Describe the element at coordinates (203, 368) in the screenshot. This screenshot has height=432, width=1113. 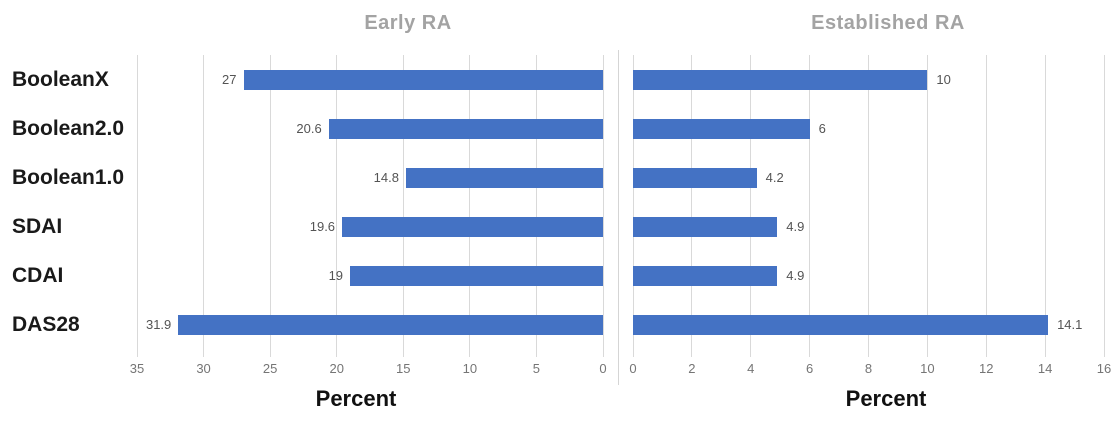
I see `axis-tick-label: 30` at that location.